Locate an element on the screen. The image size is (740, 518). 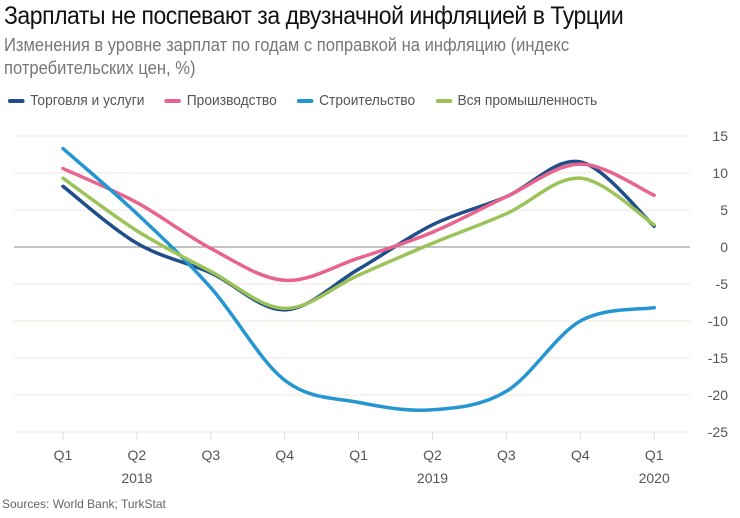
legend-label: Строительство is located at coordinates (367, 100).